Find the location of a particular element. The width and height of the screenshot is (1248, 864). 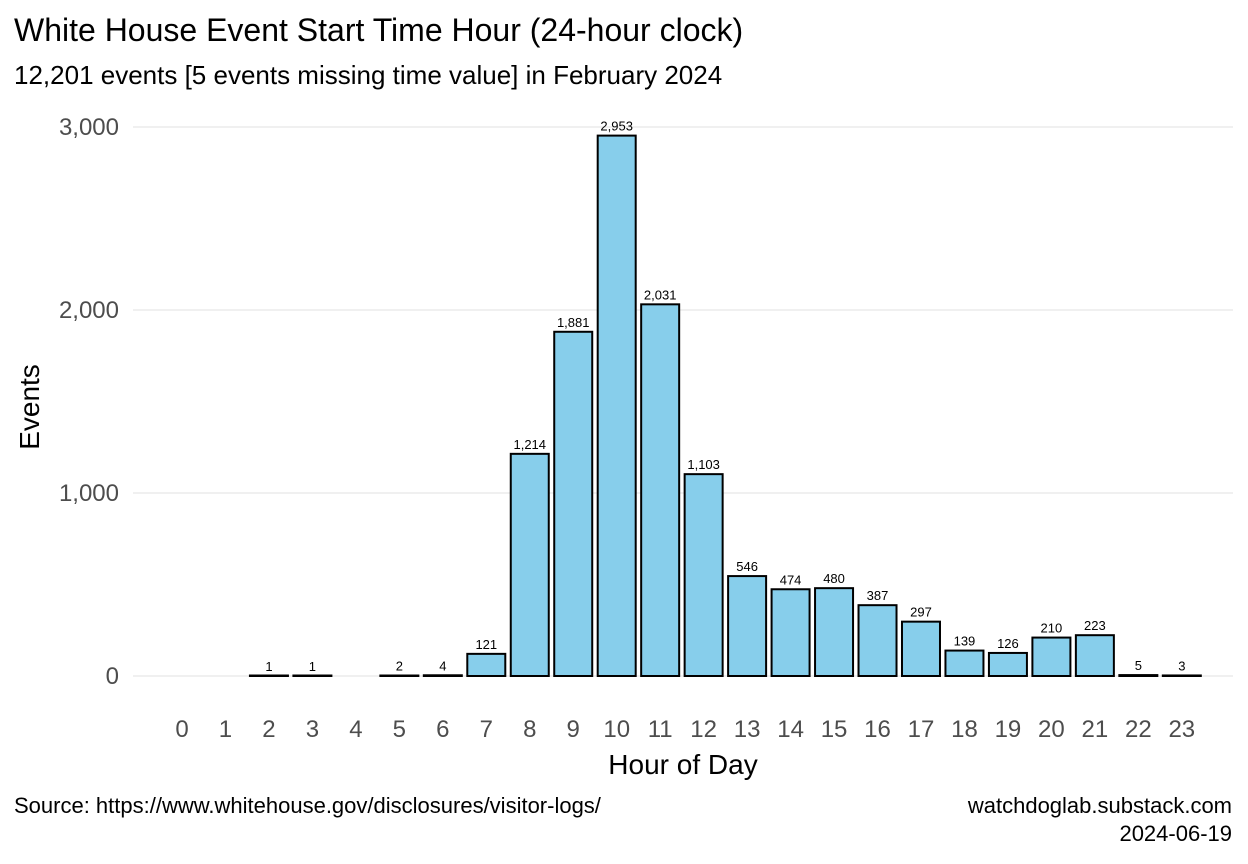

y-tick-label: 1,000 is located at coordinates (89, 493).